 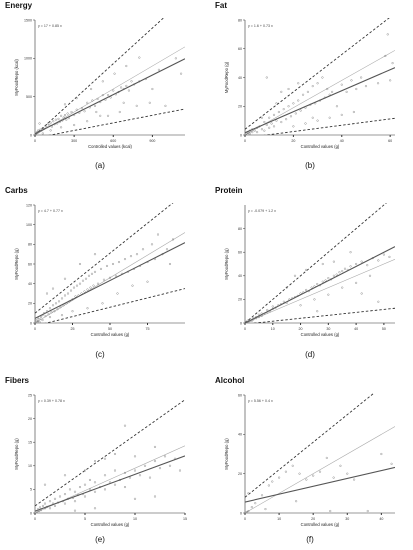 What do you see at coordinates (30, 443) in the screenshot?
I see `y-tick-label: 15` at bounding box center [30, 443].